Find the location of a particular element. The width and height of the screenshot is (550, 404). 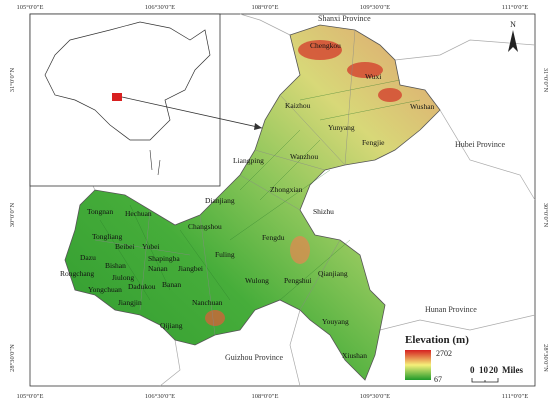

bottom-coordinate: 108°0′0″E is located at coordinates (265, 396).